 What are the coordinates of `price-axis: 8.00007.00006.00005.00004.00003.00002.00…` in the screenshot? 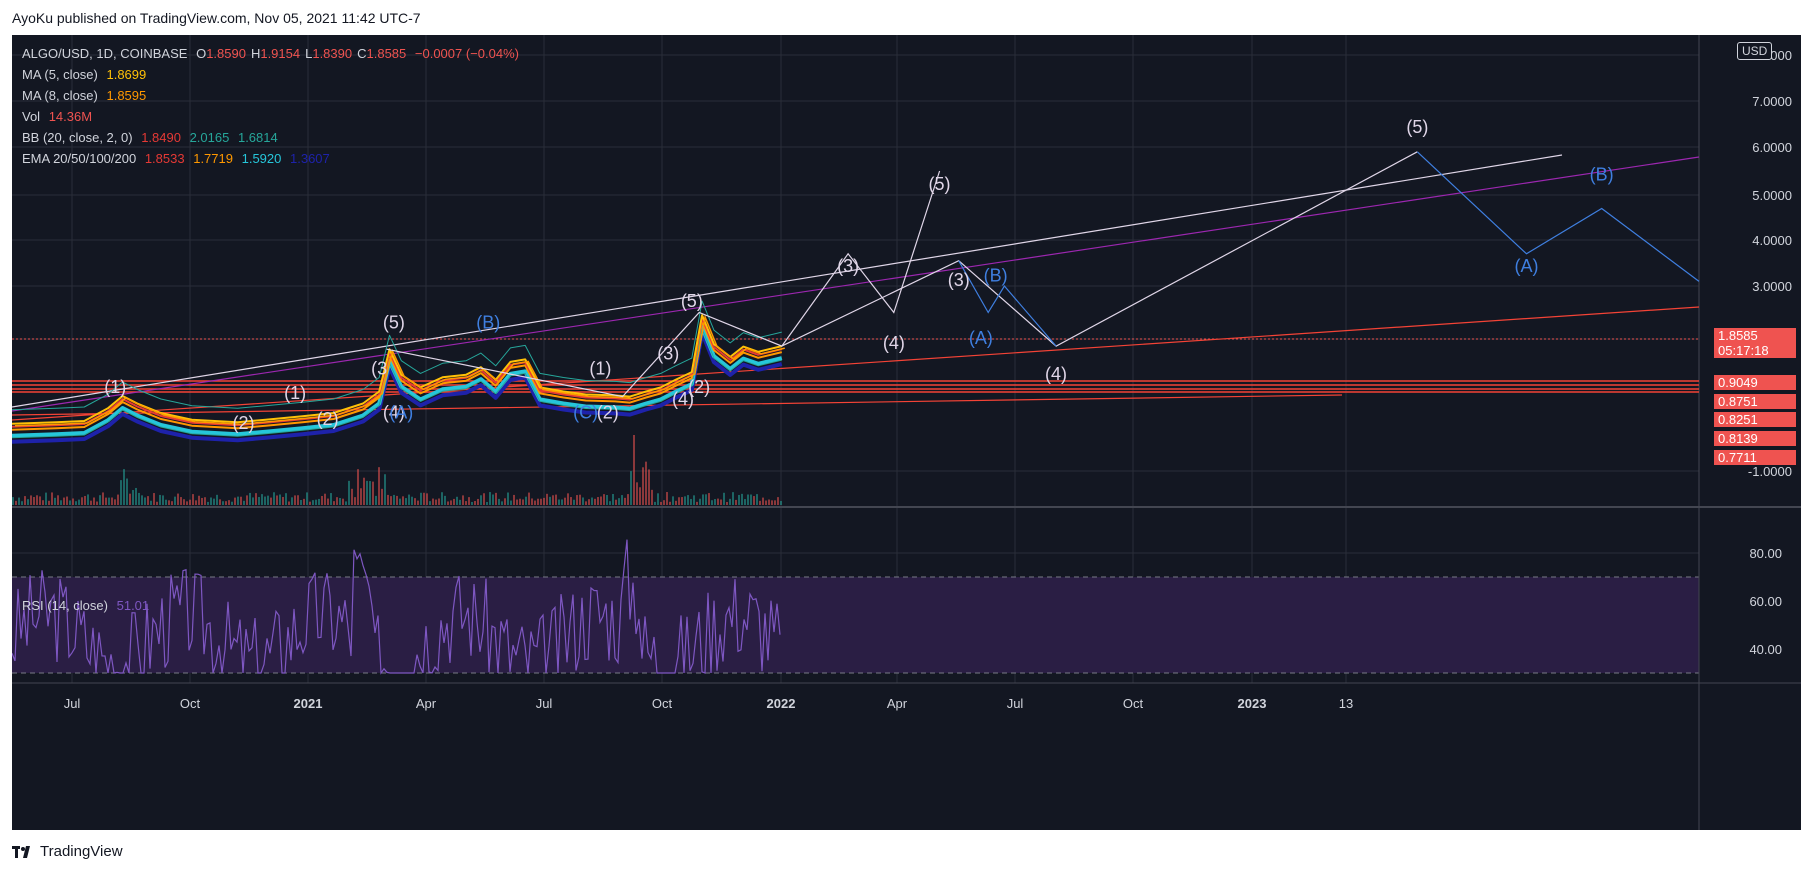 It's located at (1770, 263).